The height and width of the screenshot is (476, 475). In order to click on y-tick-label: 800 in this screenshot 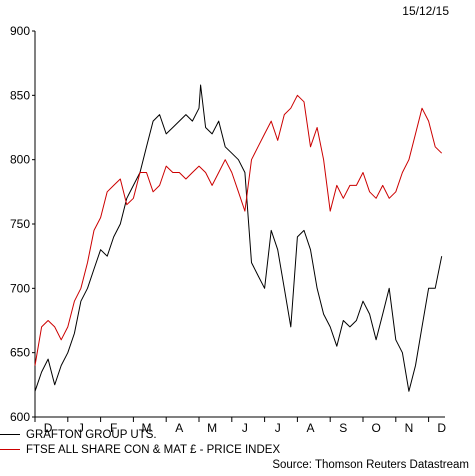, I will do `click(20, 160)`.